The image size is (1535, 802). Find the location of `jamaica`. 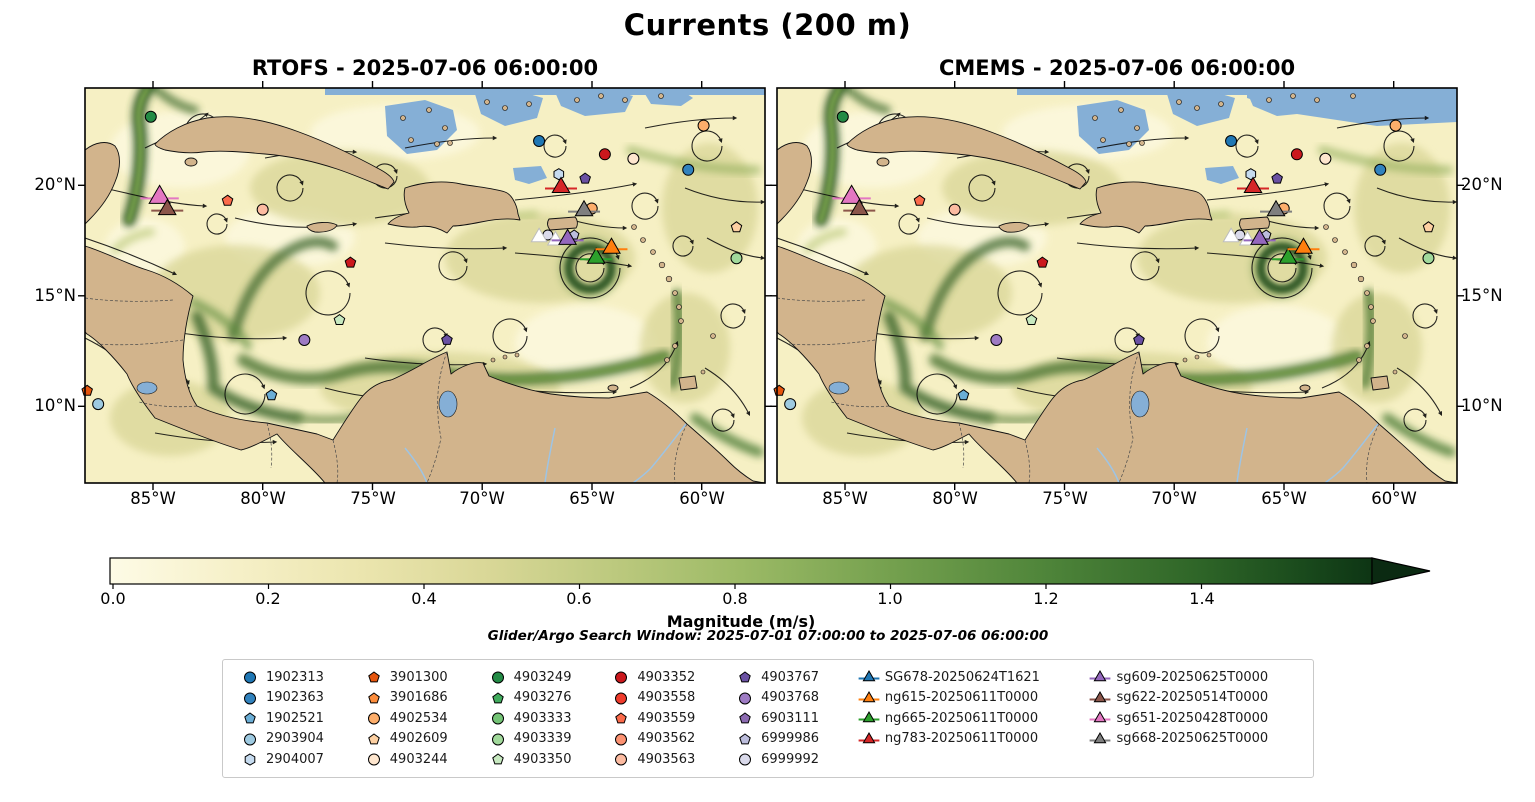

jamaica is located at coordinates (322, 227).